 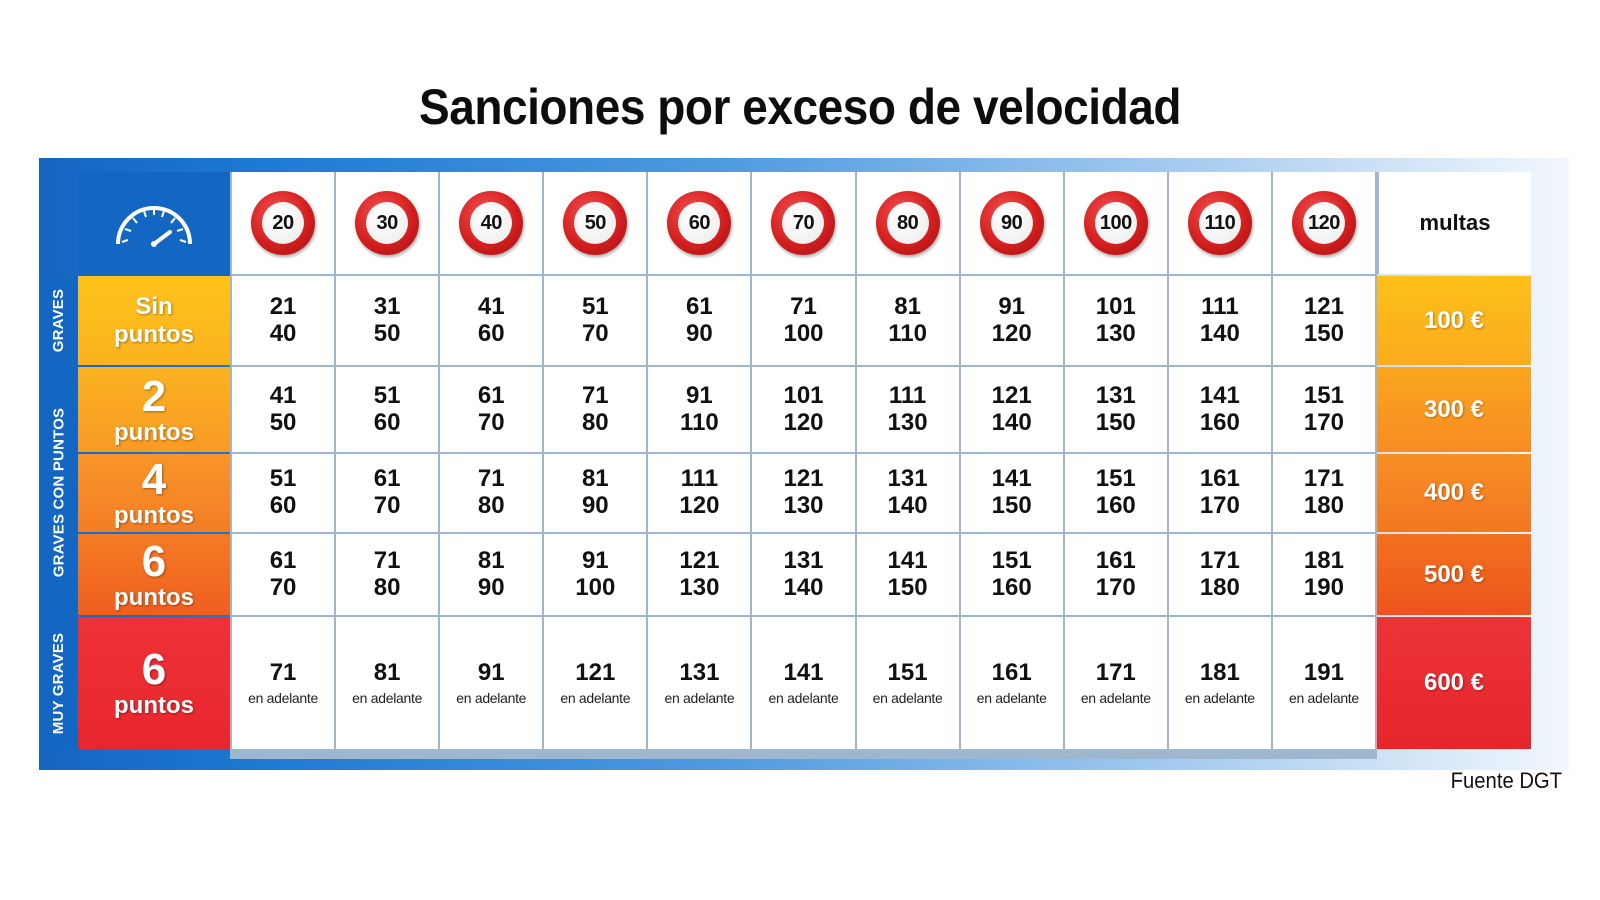 What do you see at coordinates (1454, 320) in the screenshot?
I see `fine-amount: 100 €` at bounding box center [1454, 320].